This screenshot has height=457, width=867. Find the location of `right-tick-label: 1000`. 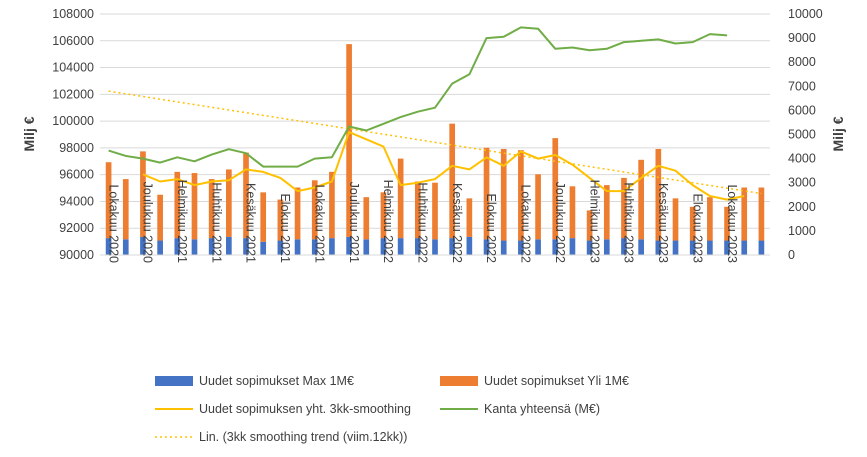

right-tick-label: 1000 is located at coordinates (802, 231).